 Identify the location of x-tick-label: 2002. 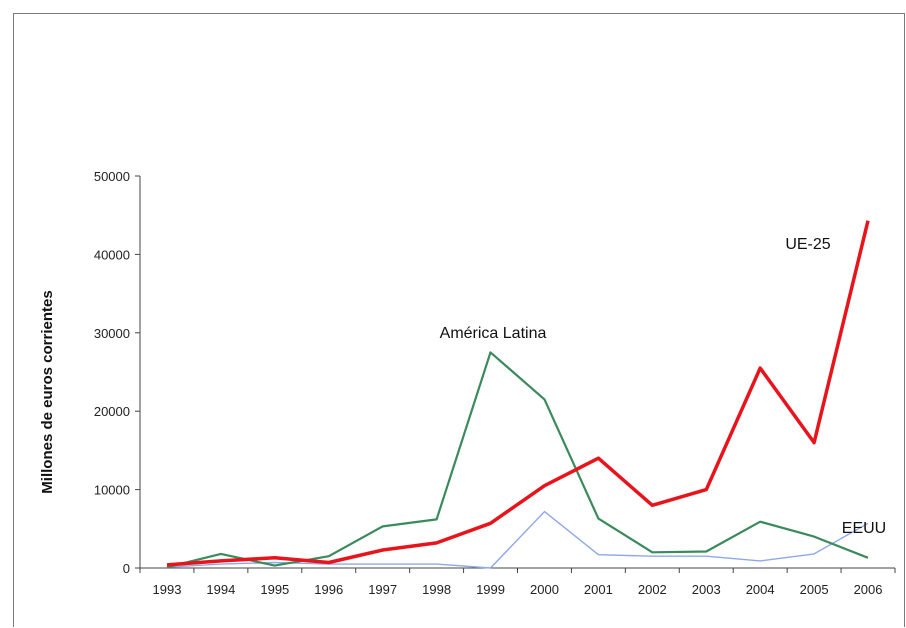
(652, 589).